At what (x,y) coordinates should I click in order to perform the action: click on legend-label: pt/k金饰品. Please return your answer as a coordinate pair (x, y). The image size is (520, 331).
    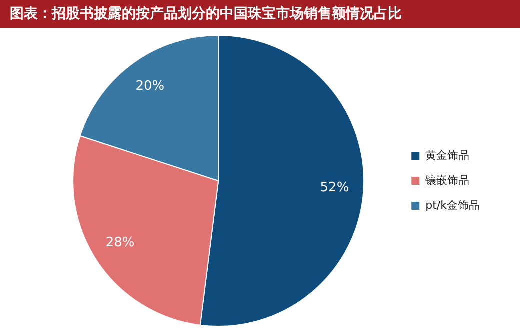
    Looking at the image, I should click on (453, 205).